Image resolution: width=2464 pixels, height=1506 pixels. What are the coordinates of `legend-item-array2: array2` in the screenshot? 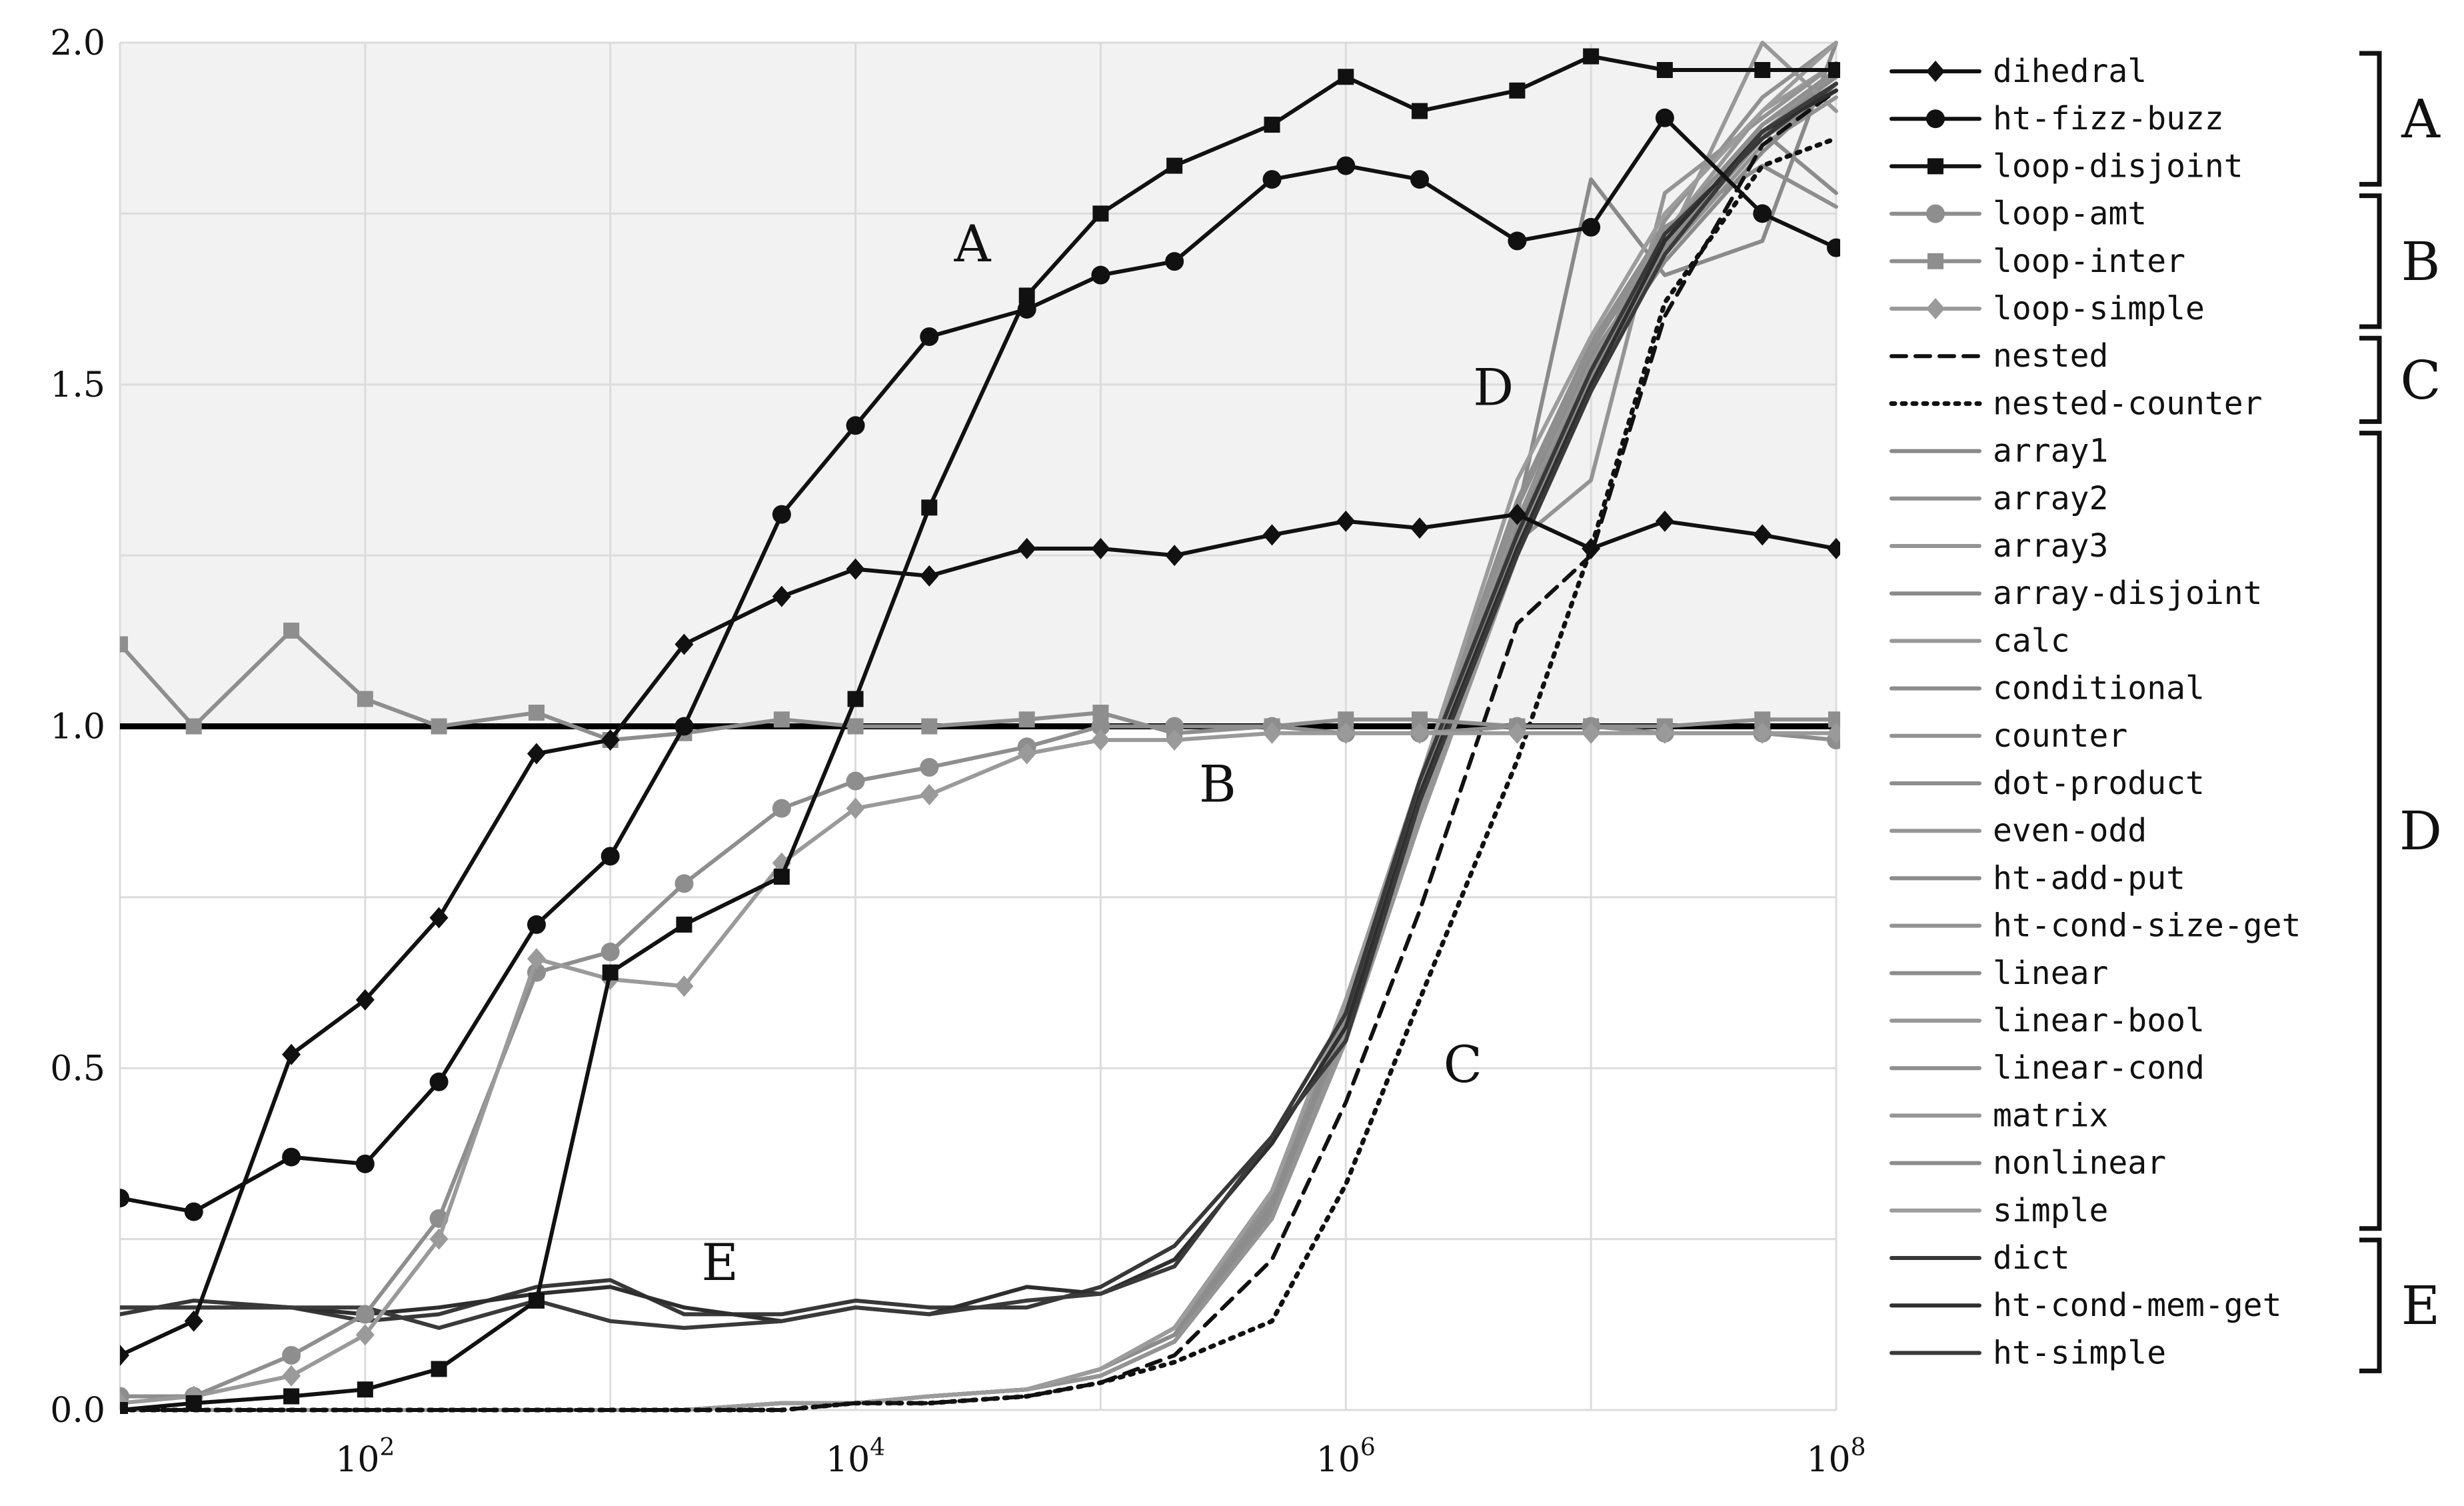 It's located at (1998, 498).